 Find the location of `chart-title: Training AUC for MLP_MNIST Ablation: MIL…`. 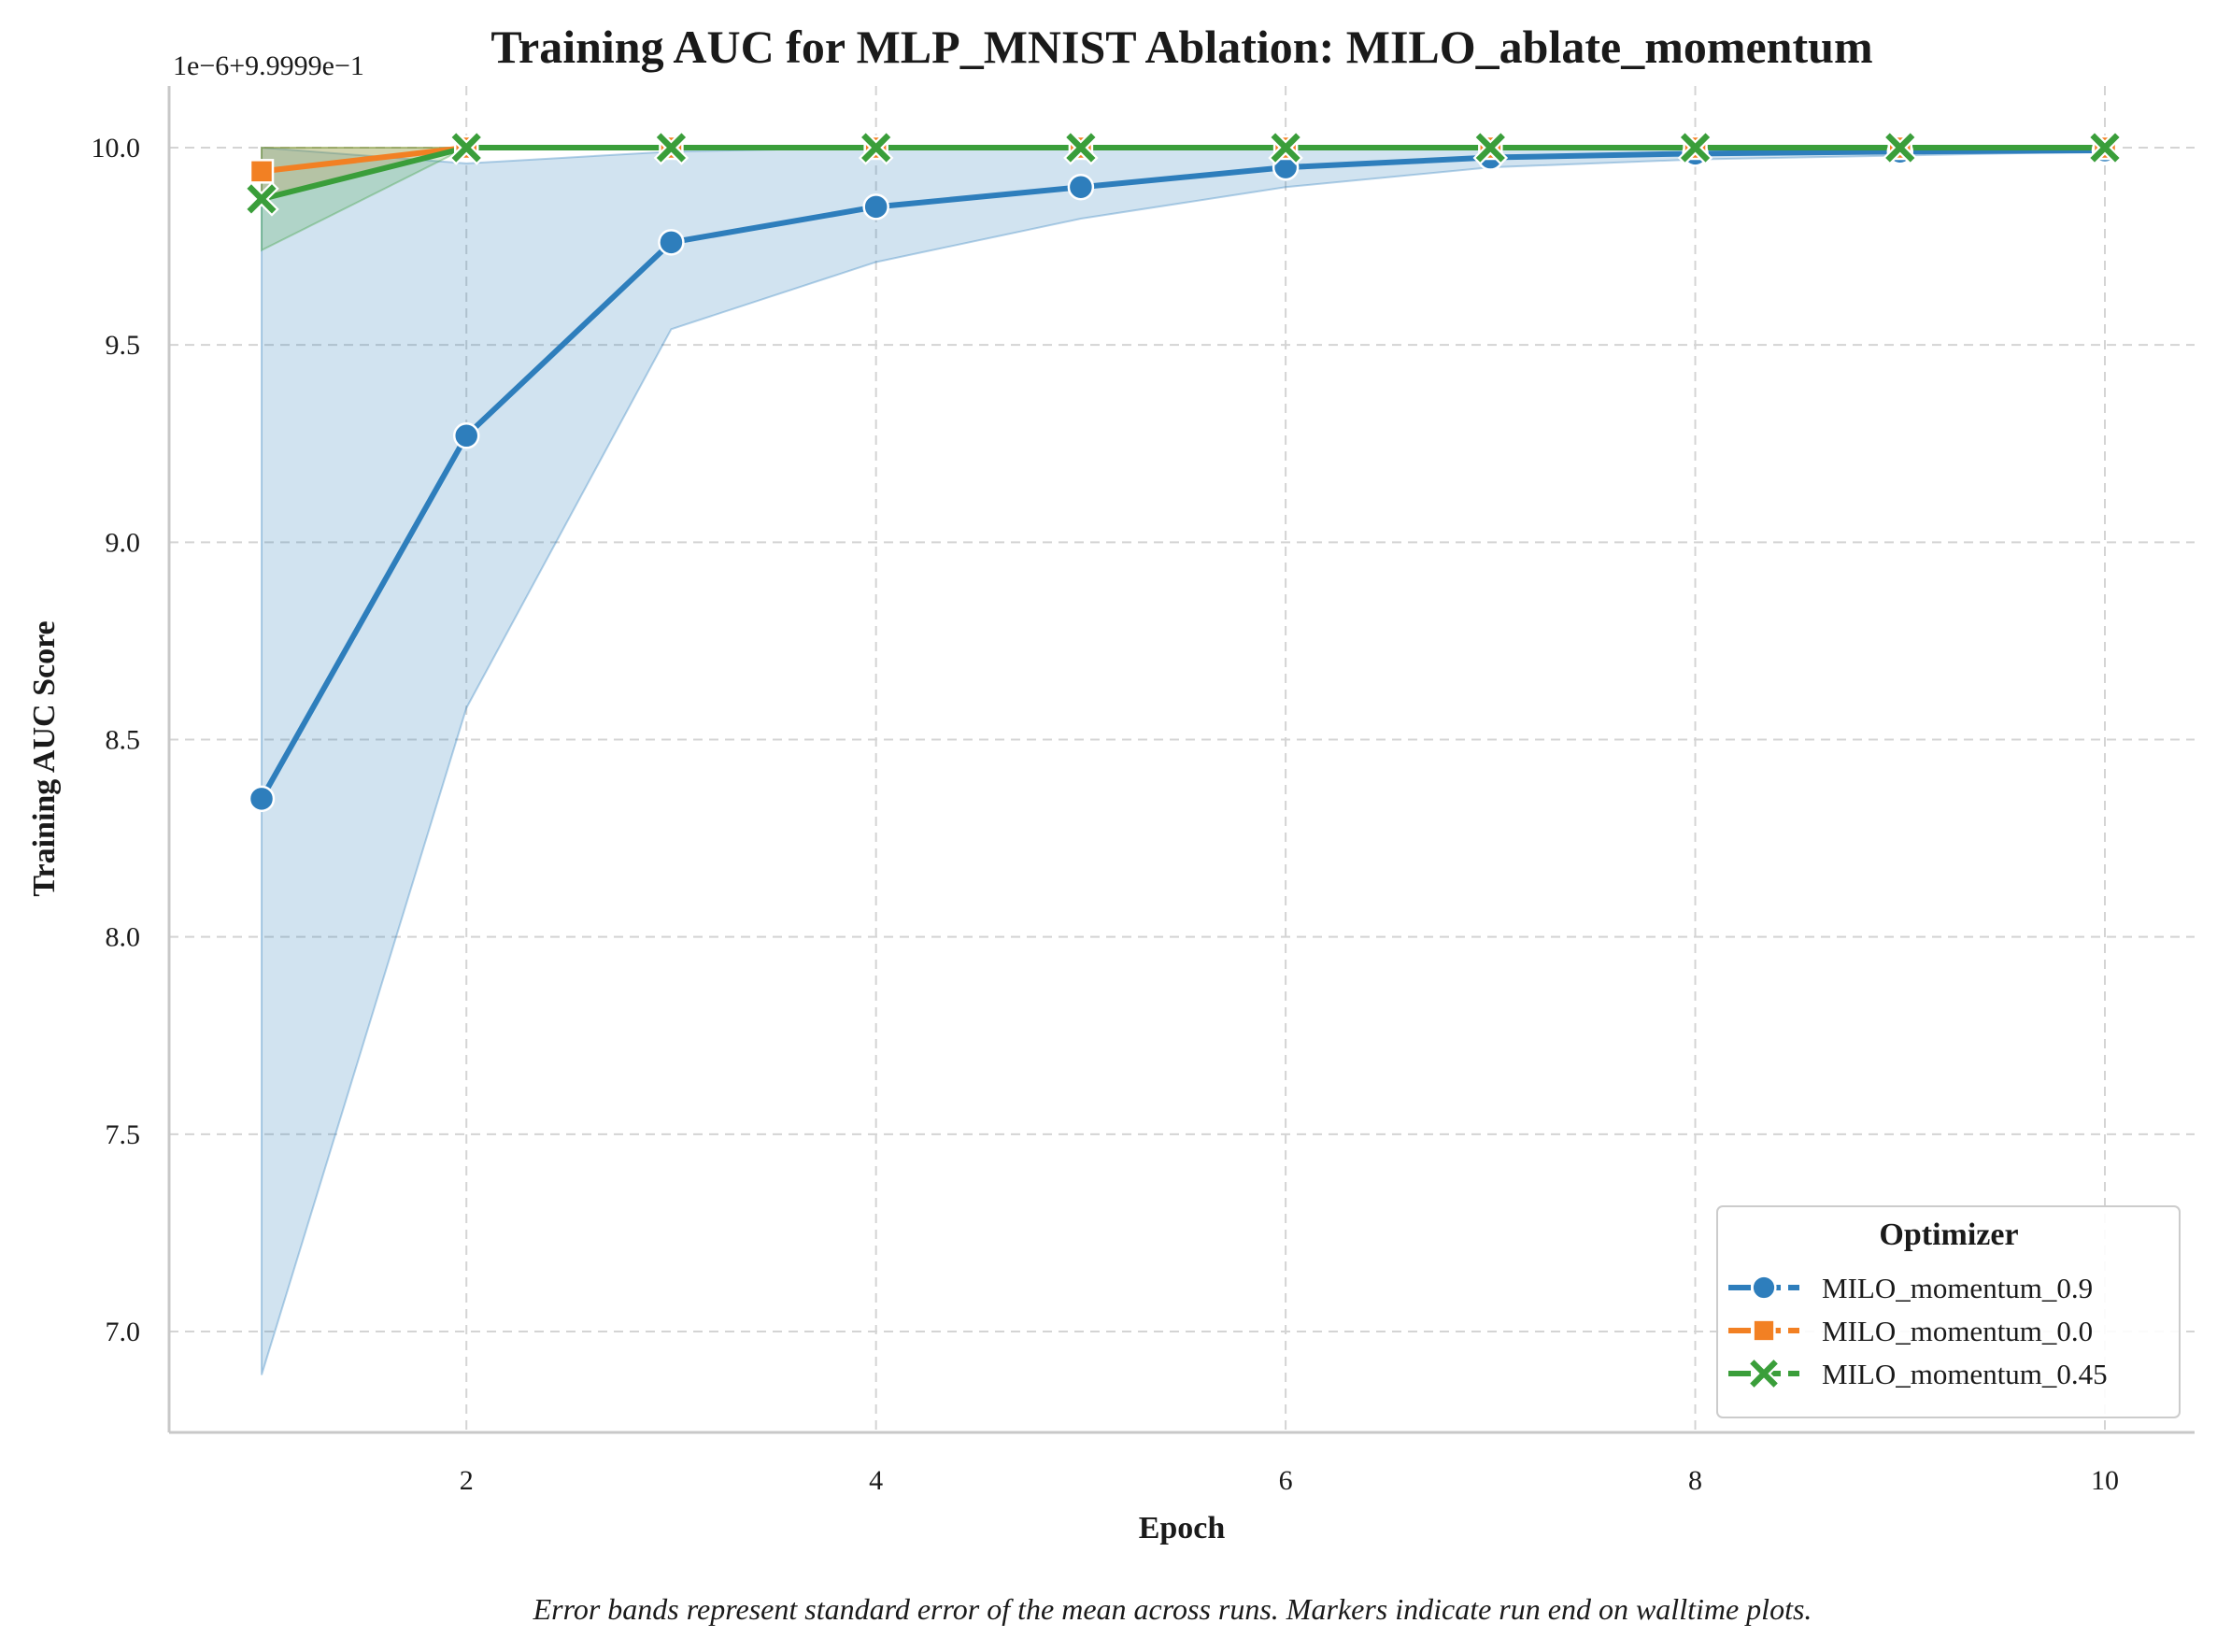

chart-title: Training AUC for MLP_MNIST Ablation: MIL… is located at coordinates (1181, 47).